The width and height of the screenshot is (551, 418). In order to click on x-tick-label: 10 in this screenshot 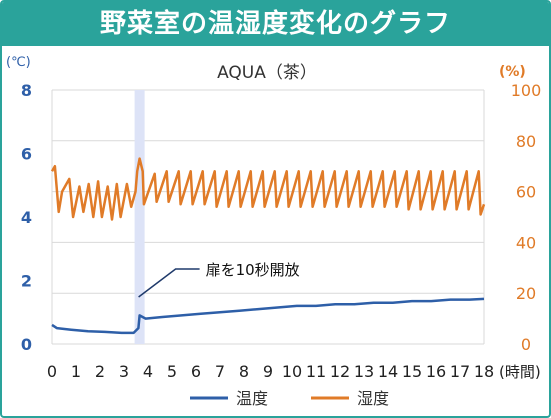, I will do `click(292, 371)`.